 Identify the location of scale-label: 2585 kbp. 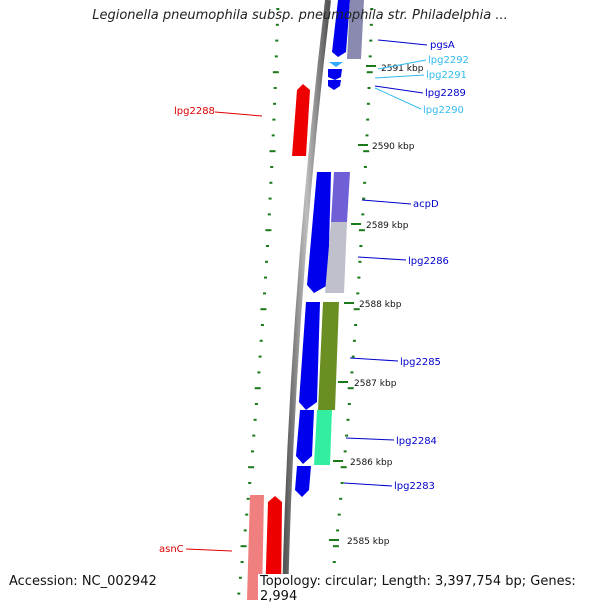
(368, 542).